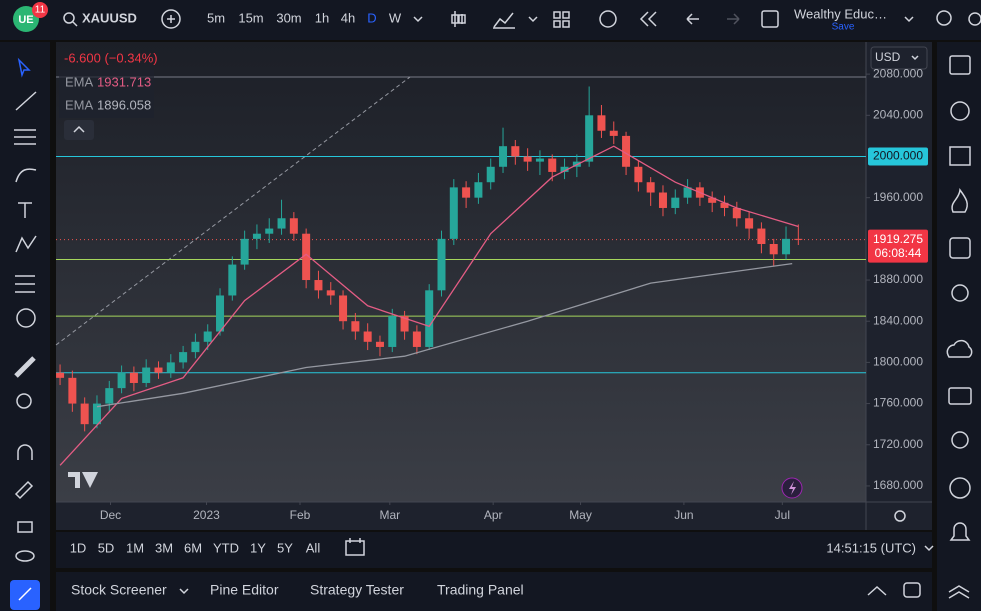 This screenshot has height=611, width=981. I want to click on badge-count: 11, so click(40, 10).